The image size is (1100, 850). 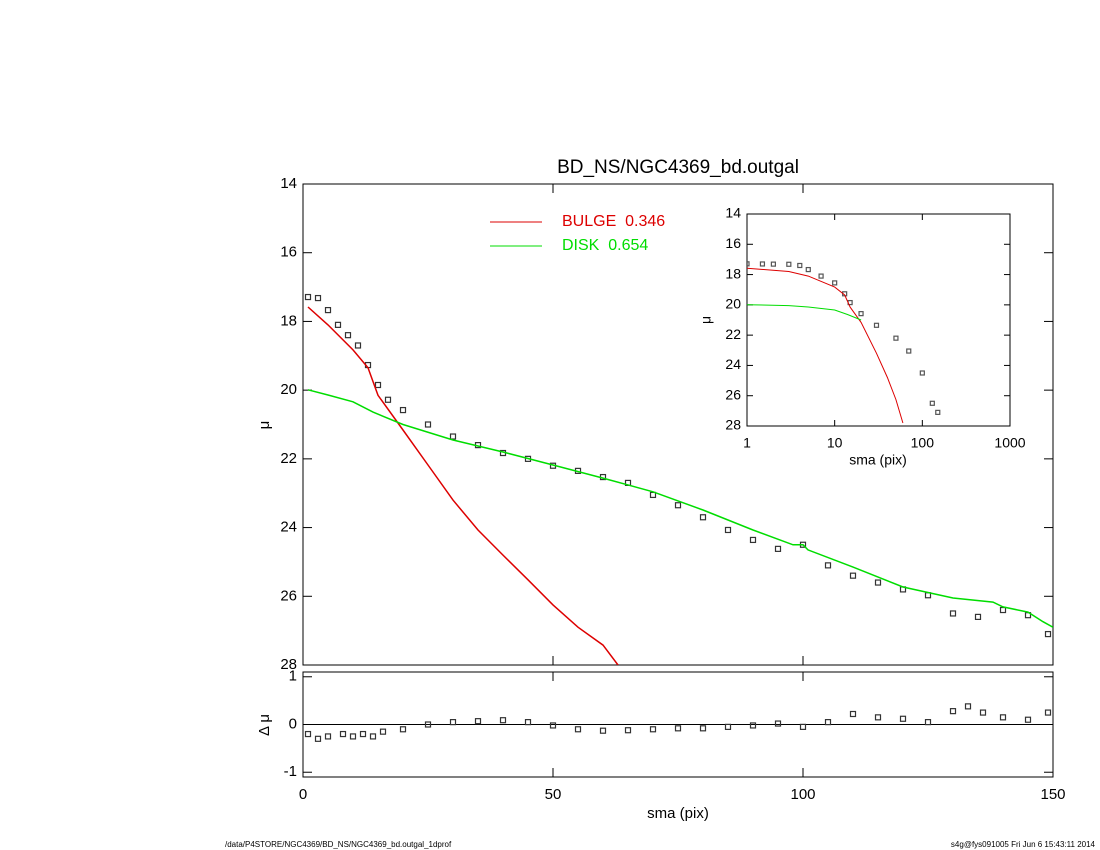 I want to click on chart-title: BD_NS/NGC4369_bd.outgal, so click(x=678, y=167).